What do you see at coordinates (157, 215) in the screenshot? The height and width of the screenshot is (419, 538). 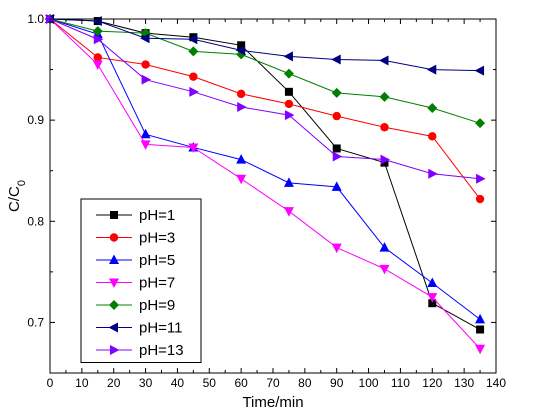 I see `legend-label: pH=1` at bounding box center [157, 215].